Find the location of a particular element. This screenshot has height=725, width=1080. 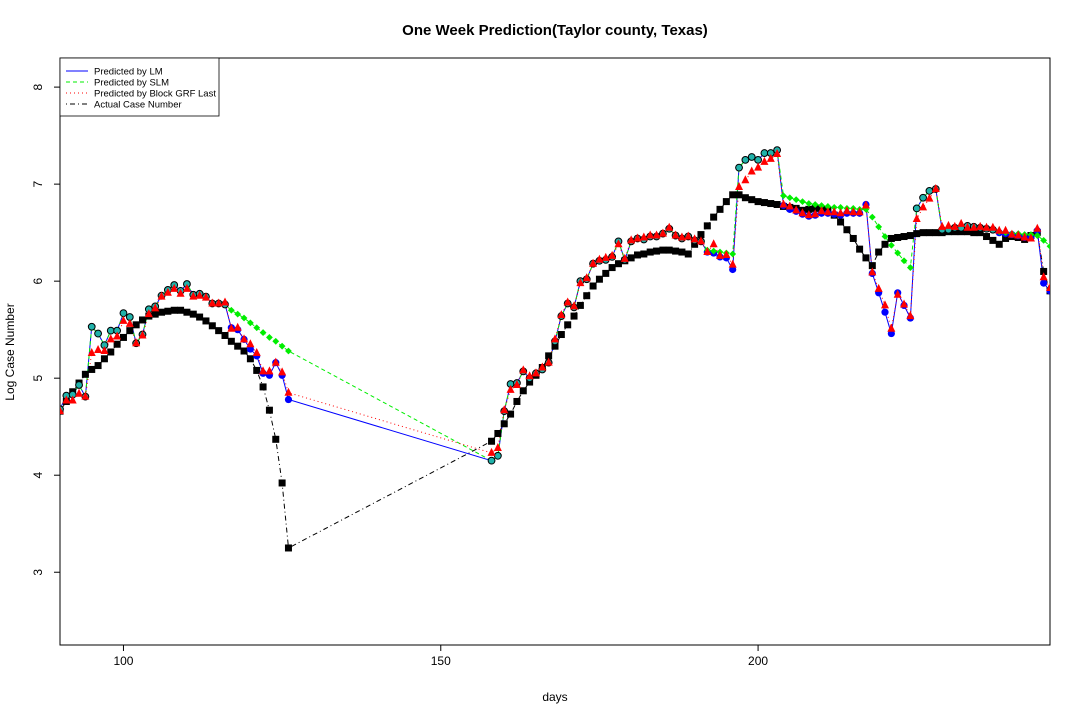

x-tick-label: 100 is located at coordinates (123, 661).